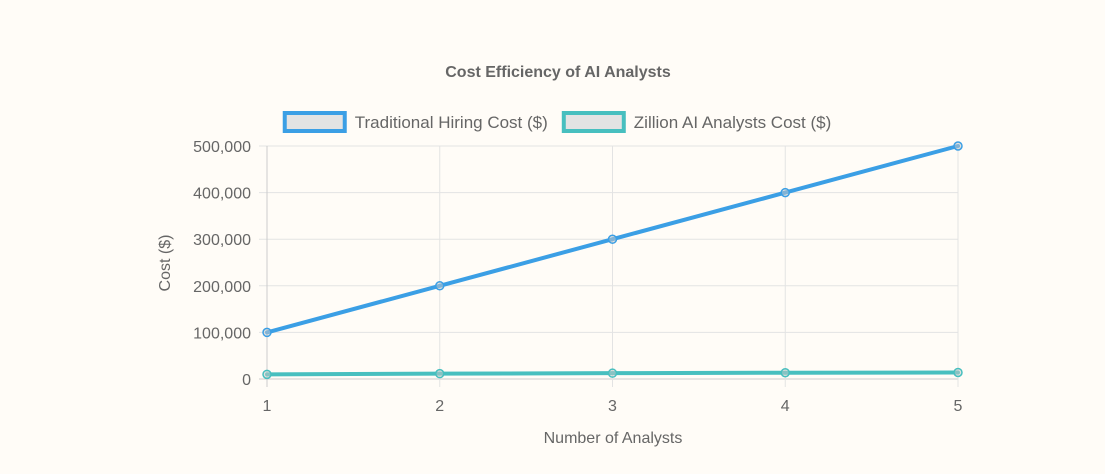 Image resolution: width=1105 pixels, height=474 pixels. I want to click on x-axis-ticks: 1 2 3 4 5, so click(613, 406).